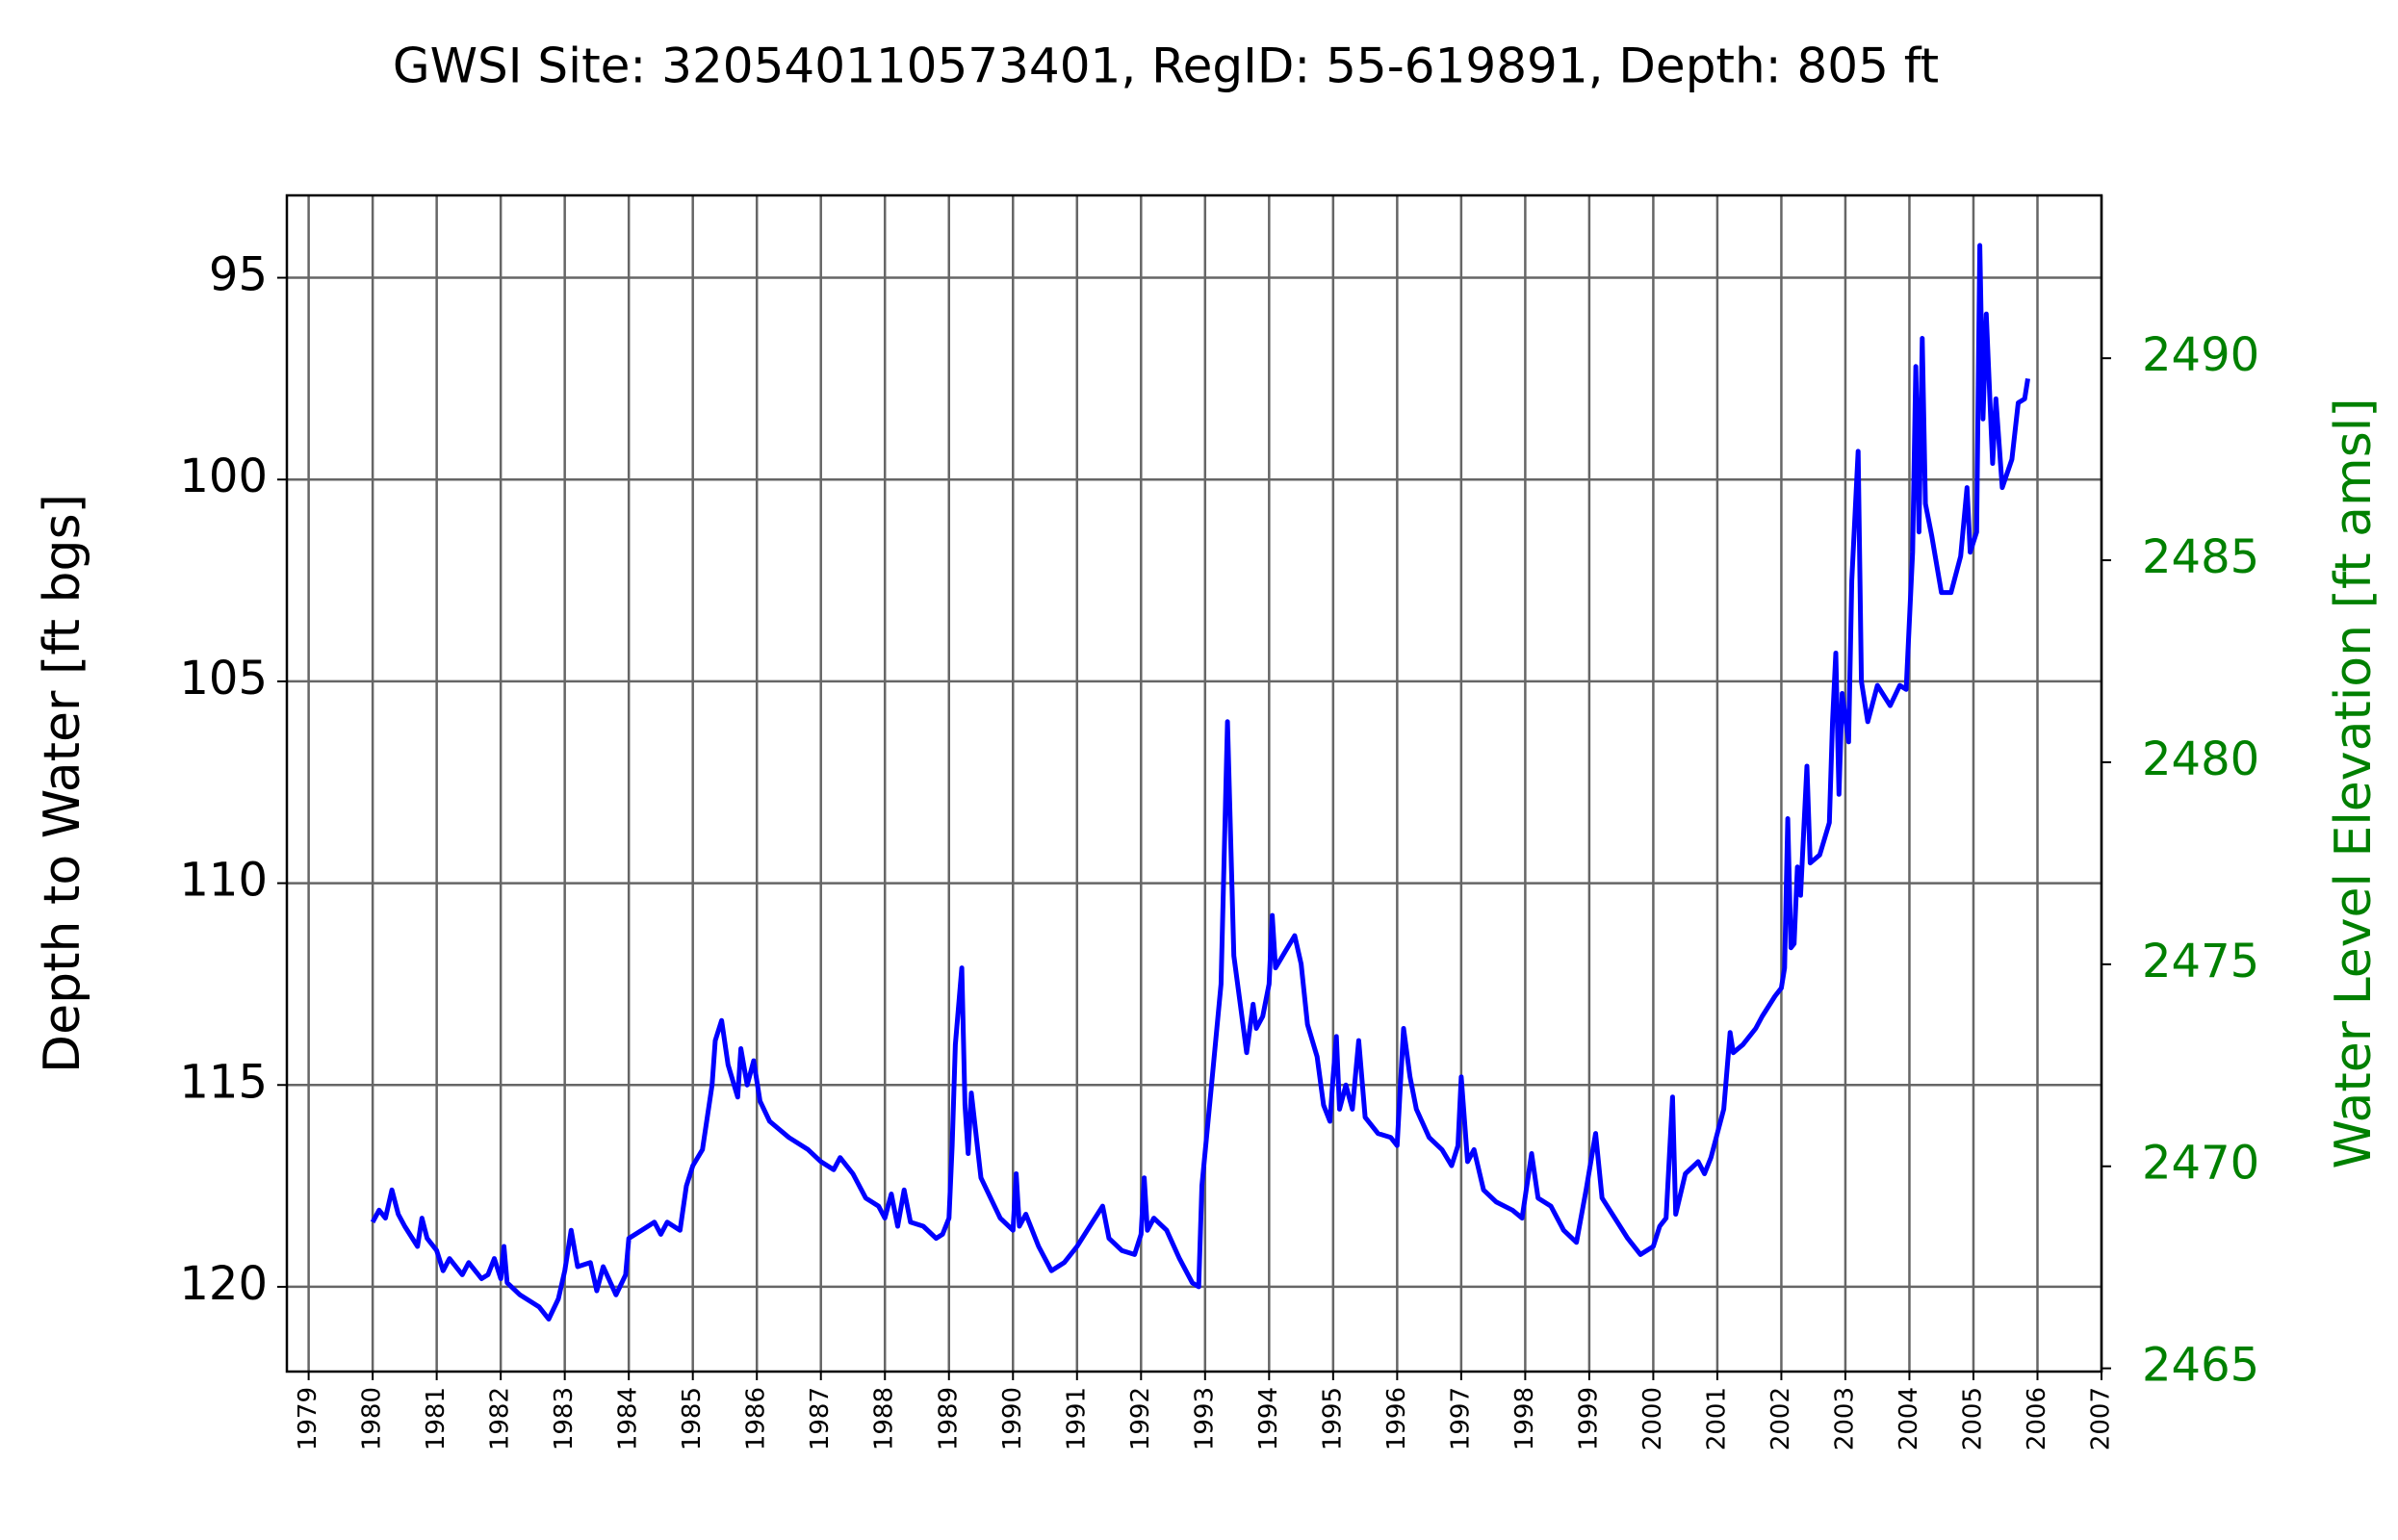 This screenshot has width=2398, height=1540. I want to click on y2-tick-label: 2490, so click(2200, 355).